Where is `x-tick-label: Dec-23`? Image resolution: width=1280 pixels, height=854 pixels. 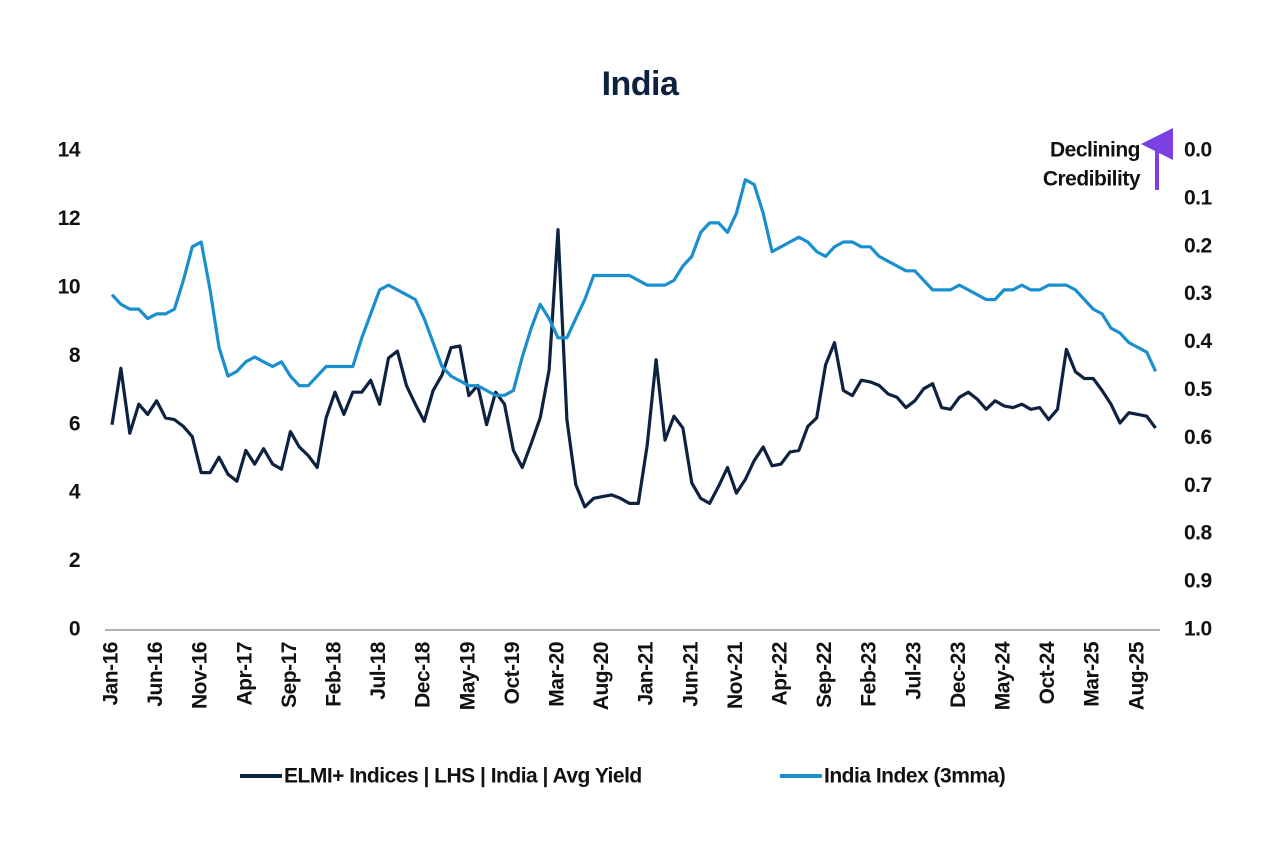 x-tick-label: Dec-23 is located at coordinates (958, 675).